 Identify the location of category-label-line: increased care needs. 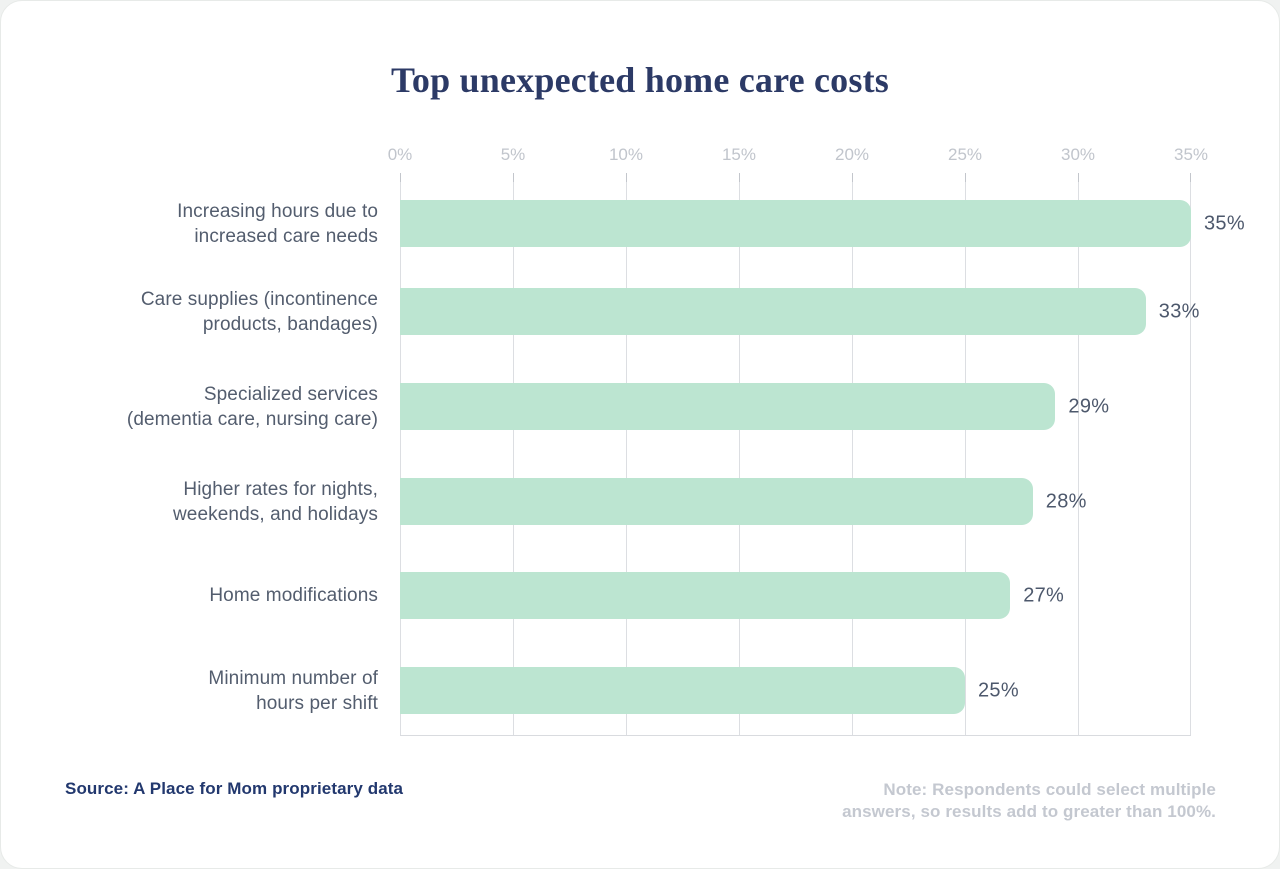
(286, 236).